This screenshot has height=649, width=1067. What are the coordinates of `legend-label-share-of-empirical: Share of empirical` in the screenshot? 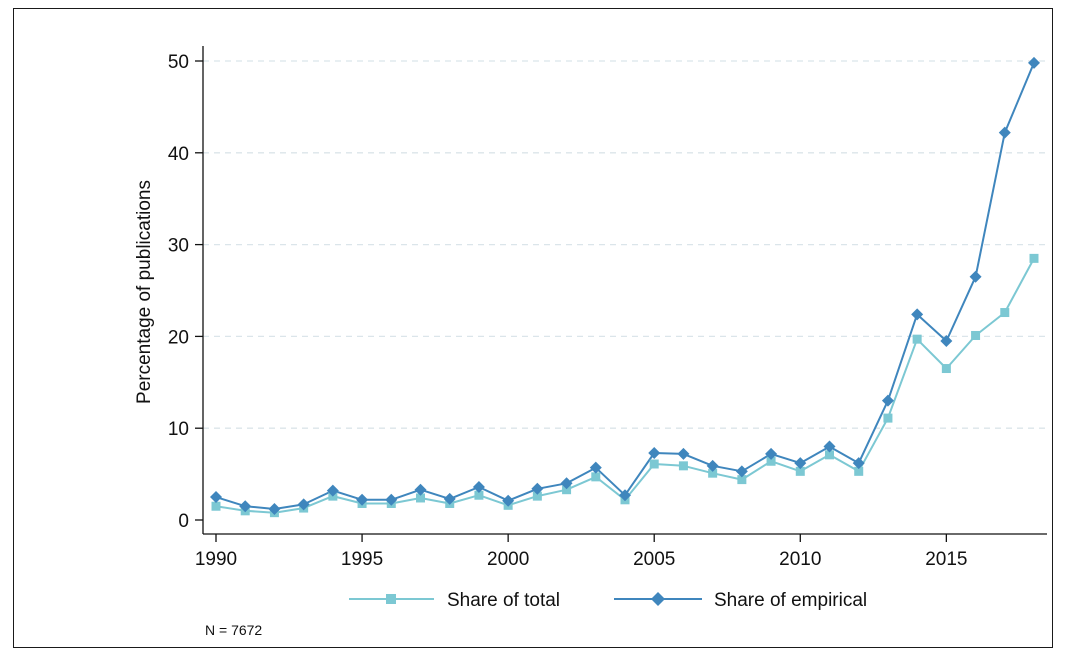 It's located at (790, 600).